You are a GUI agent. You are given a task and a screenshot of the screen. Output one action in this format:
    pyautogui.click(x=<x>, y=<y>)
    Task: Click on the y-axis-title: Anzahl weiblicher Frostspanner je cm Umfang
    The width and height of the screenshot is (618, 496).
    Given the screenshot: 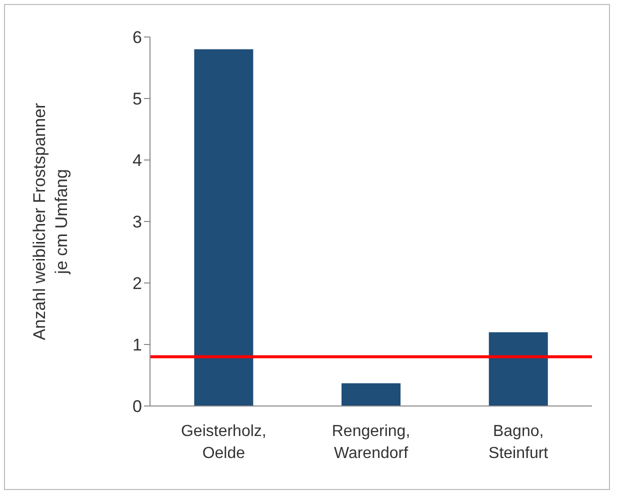 What is the action you would take?
    pyautogui.click(x=50, y=221)
    